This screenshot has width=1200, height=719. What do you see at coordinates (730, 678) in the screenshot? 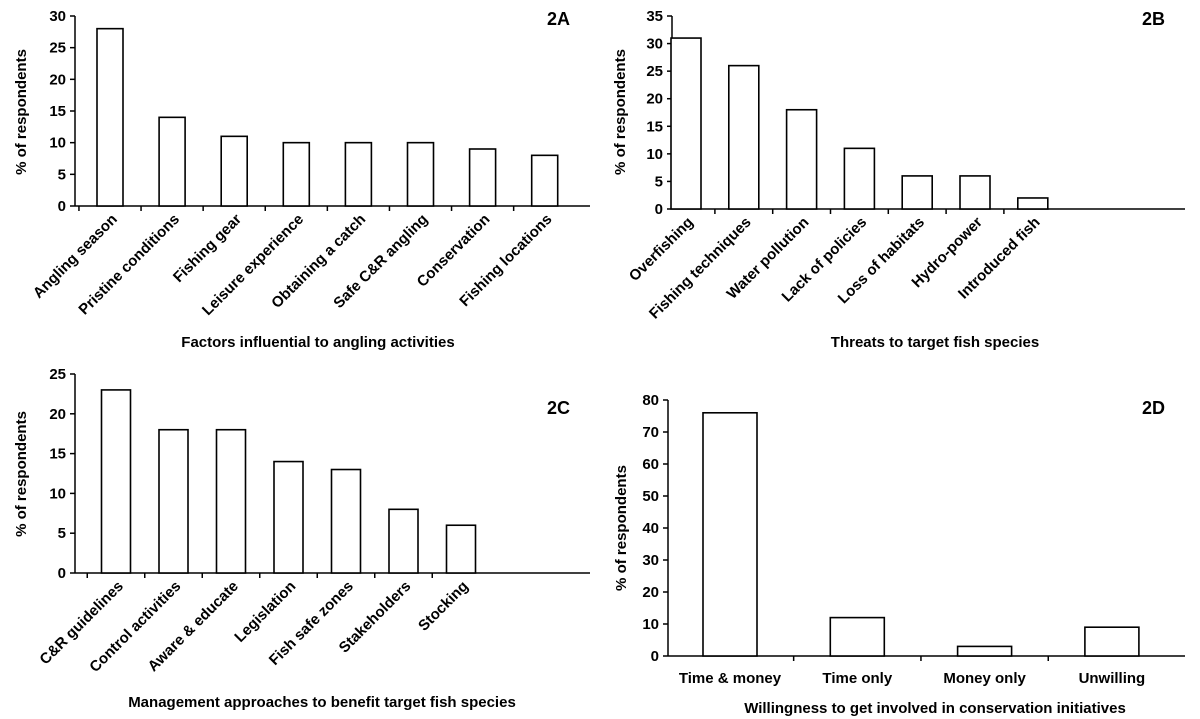
I see `x-tick-label: Time & money` at bounding box center [730, 678].